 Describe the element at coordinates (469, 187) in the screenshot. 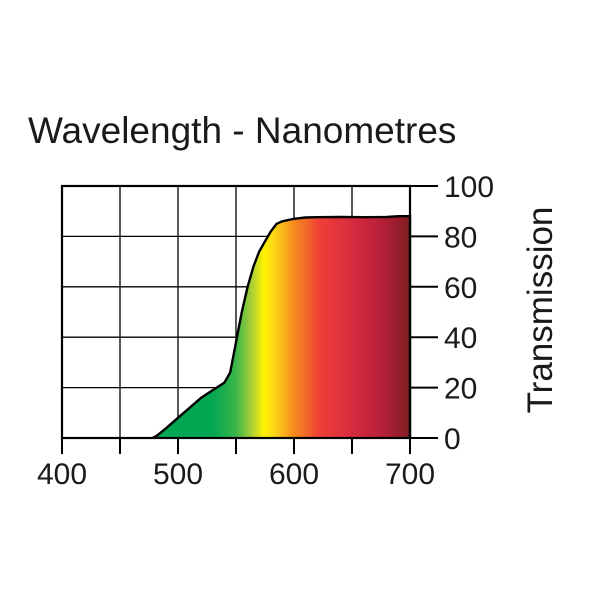

I see `y-tick-label: 100` at that location.